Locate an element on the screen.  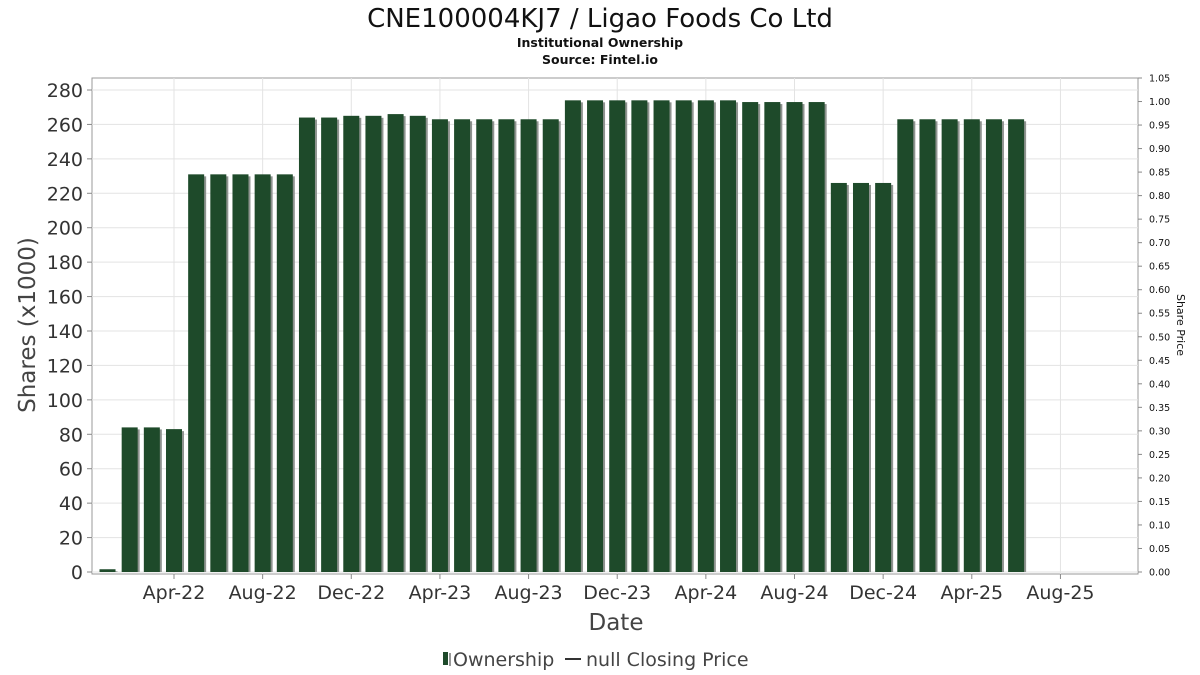
y-axis-left-tick-label: 120 is located at coordinates (65, 366).